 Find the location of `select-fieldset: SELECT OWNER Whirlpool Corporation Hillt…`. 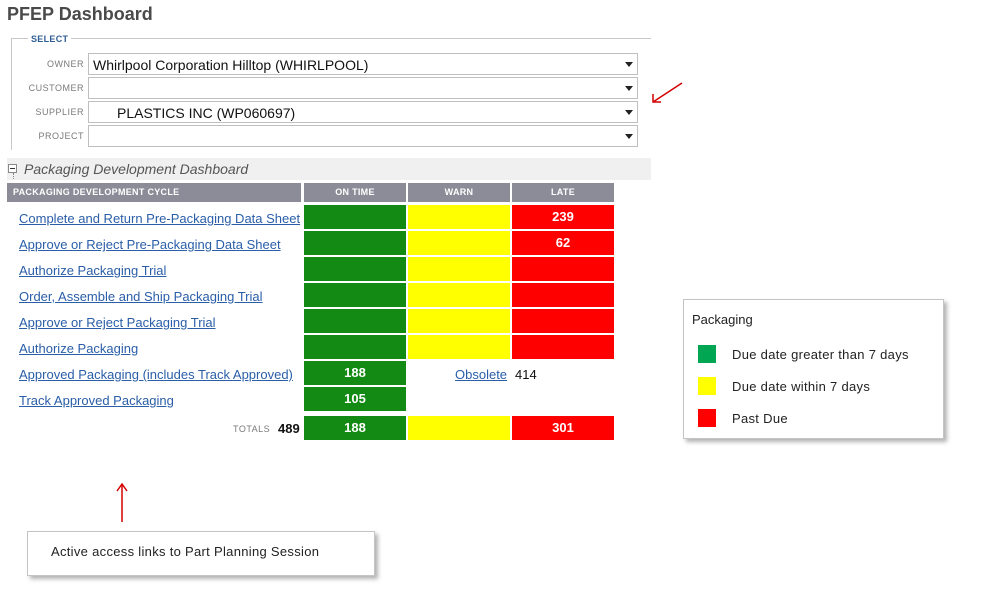

select-fieldset: SELECT OWNER Whirlpool Corporation Hillt… is located at coordinates (331, 92).